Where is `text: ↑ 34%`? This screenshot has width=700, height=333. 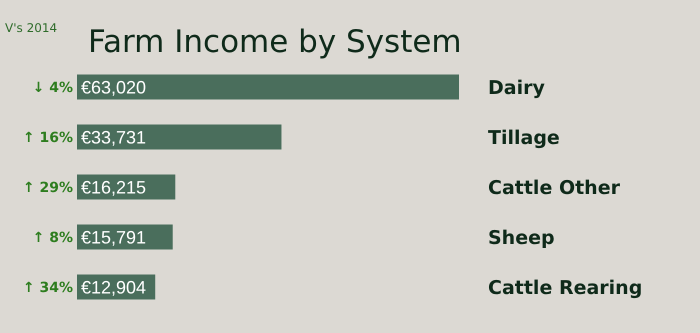
text: ↑ 34% is located at coordinates (47, 288).